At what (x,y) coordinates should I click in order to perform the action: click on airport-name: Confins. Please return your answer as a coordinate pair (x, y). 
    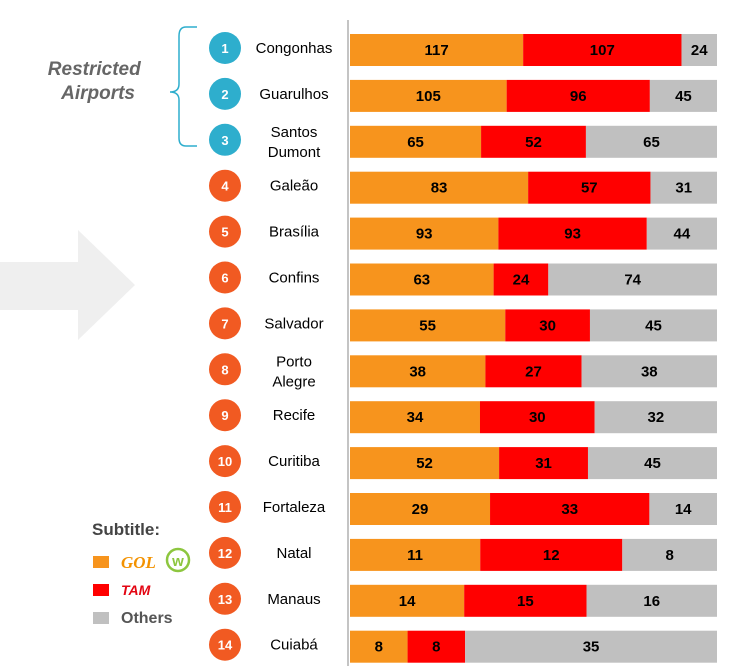
    Looking at the image, I should click on (294, 278).